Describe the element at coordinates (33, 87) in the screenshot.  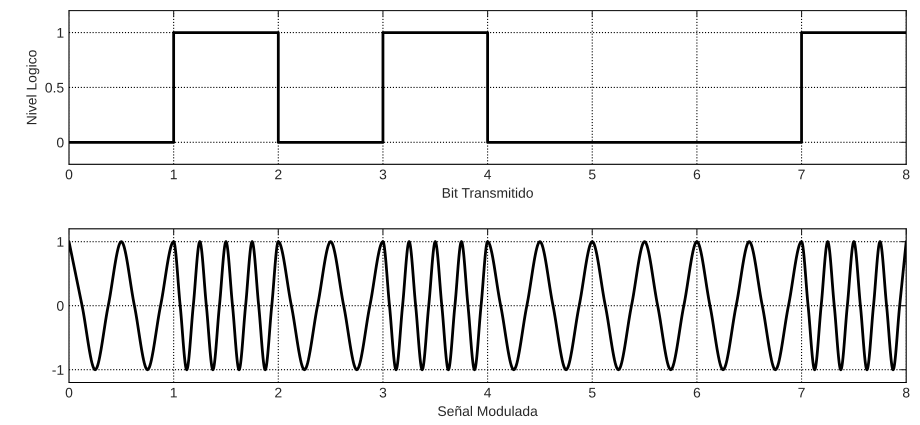
I see `y-axis-title: Nivel Logico` at that location.